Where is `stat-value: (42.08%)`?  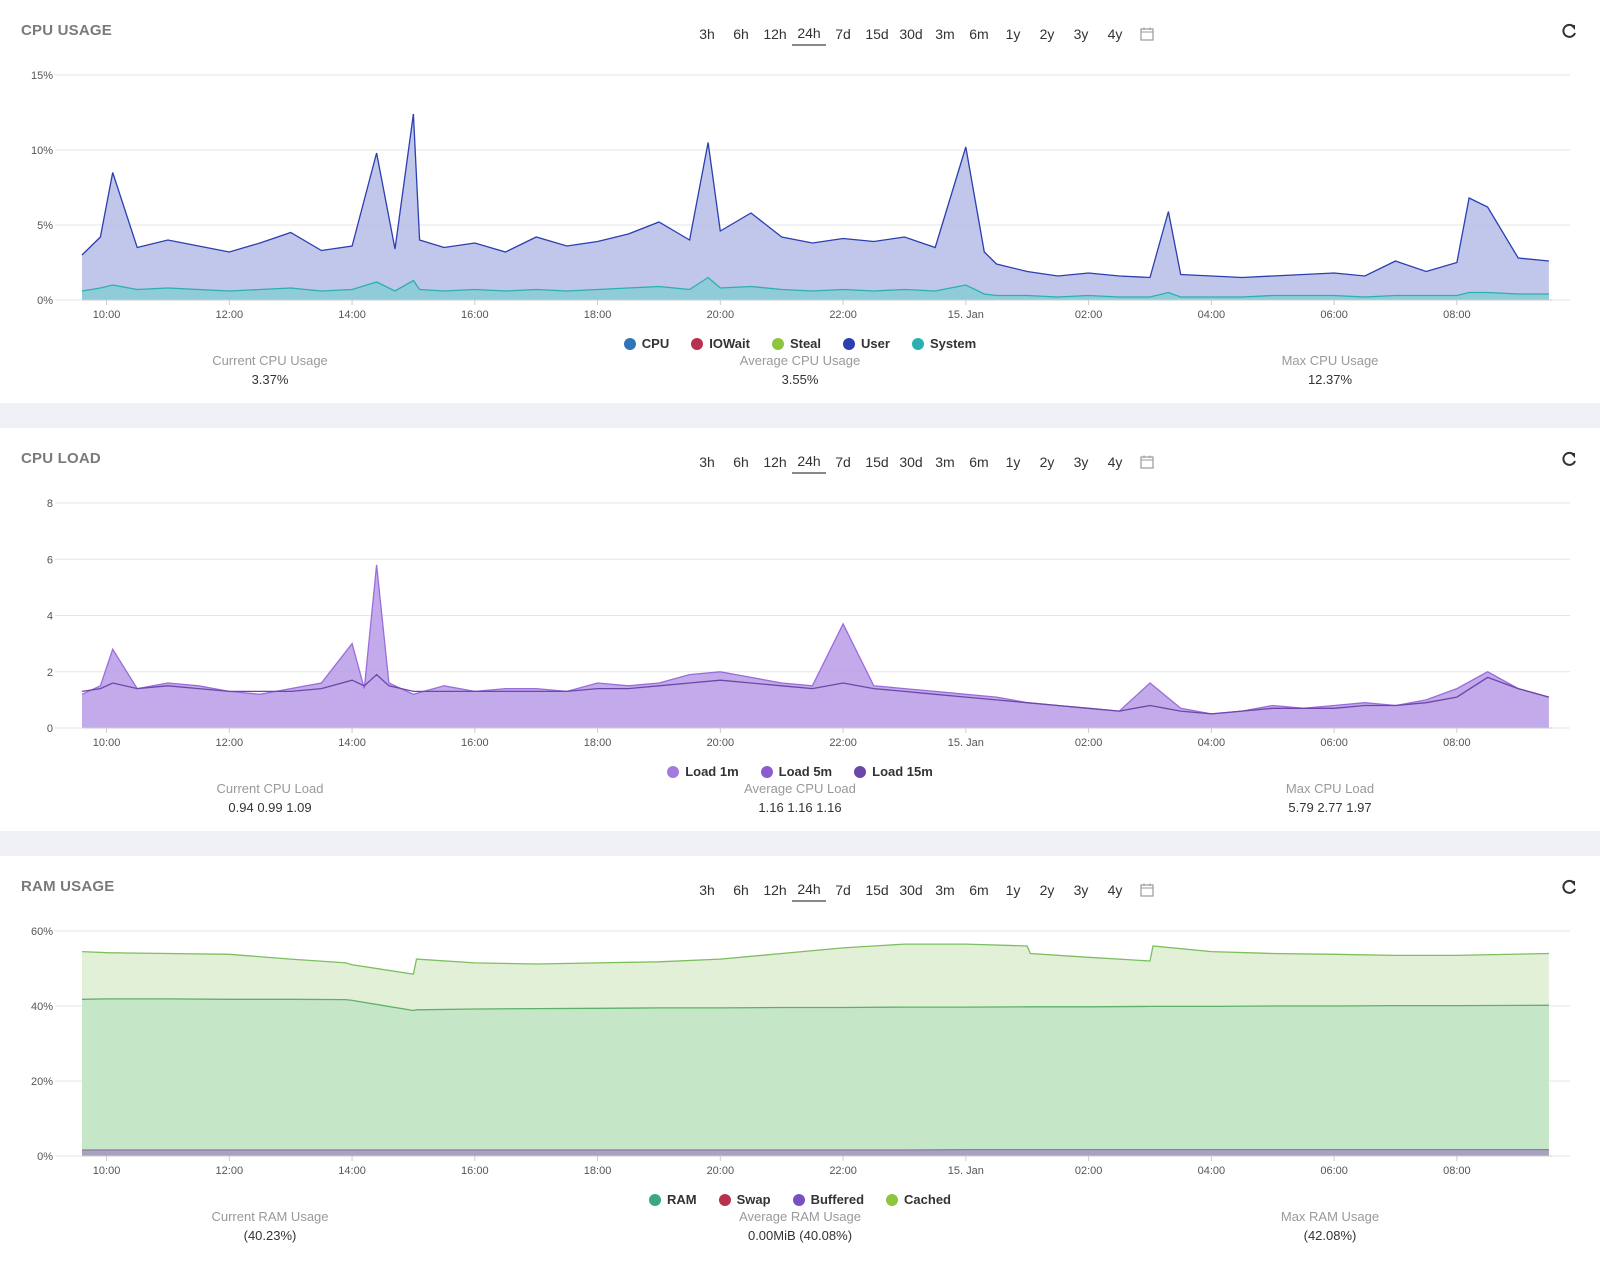 stat-value: (42.08%) is located at coordinates (1330, 1235).